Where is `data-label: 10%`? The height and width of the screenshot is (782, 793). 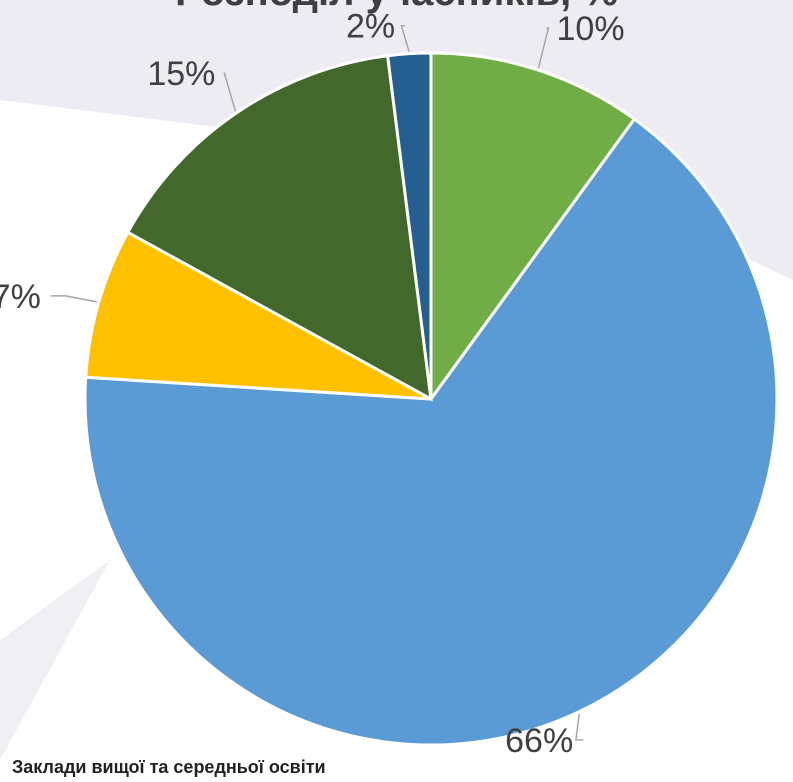
data-label: 10% is located at coordinates (591, 29).